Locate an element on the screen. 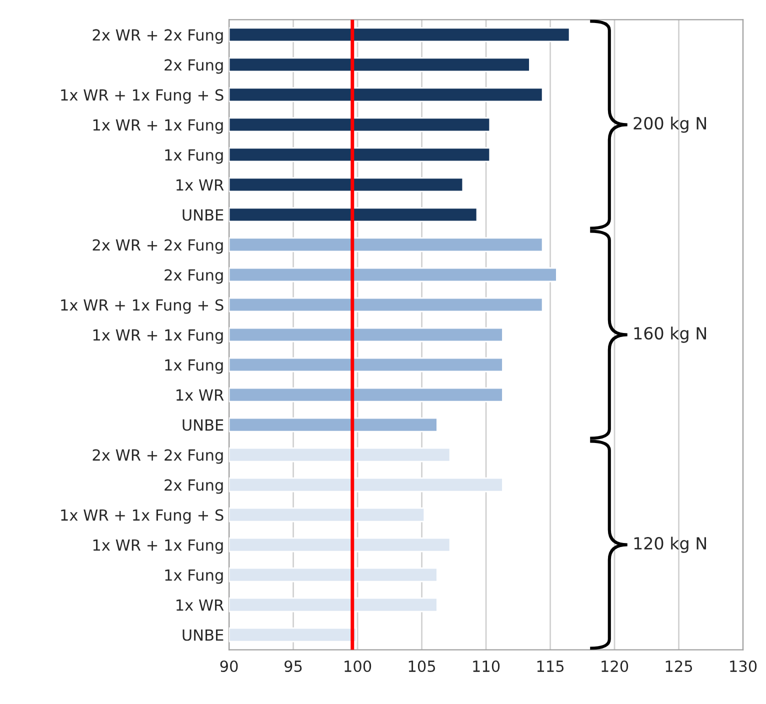 The height and width of the screenshot is (704, 766). annotation: 160 kg N is located at coordinates (670, 334).